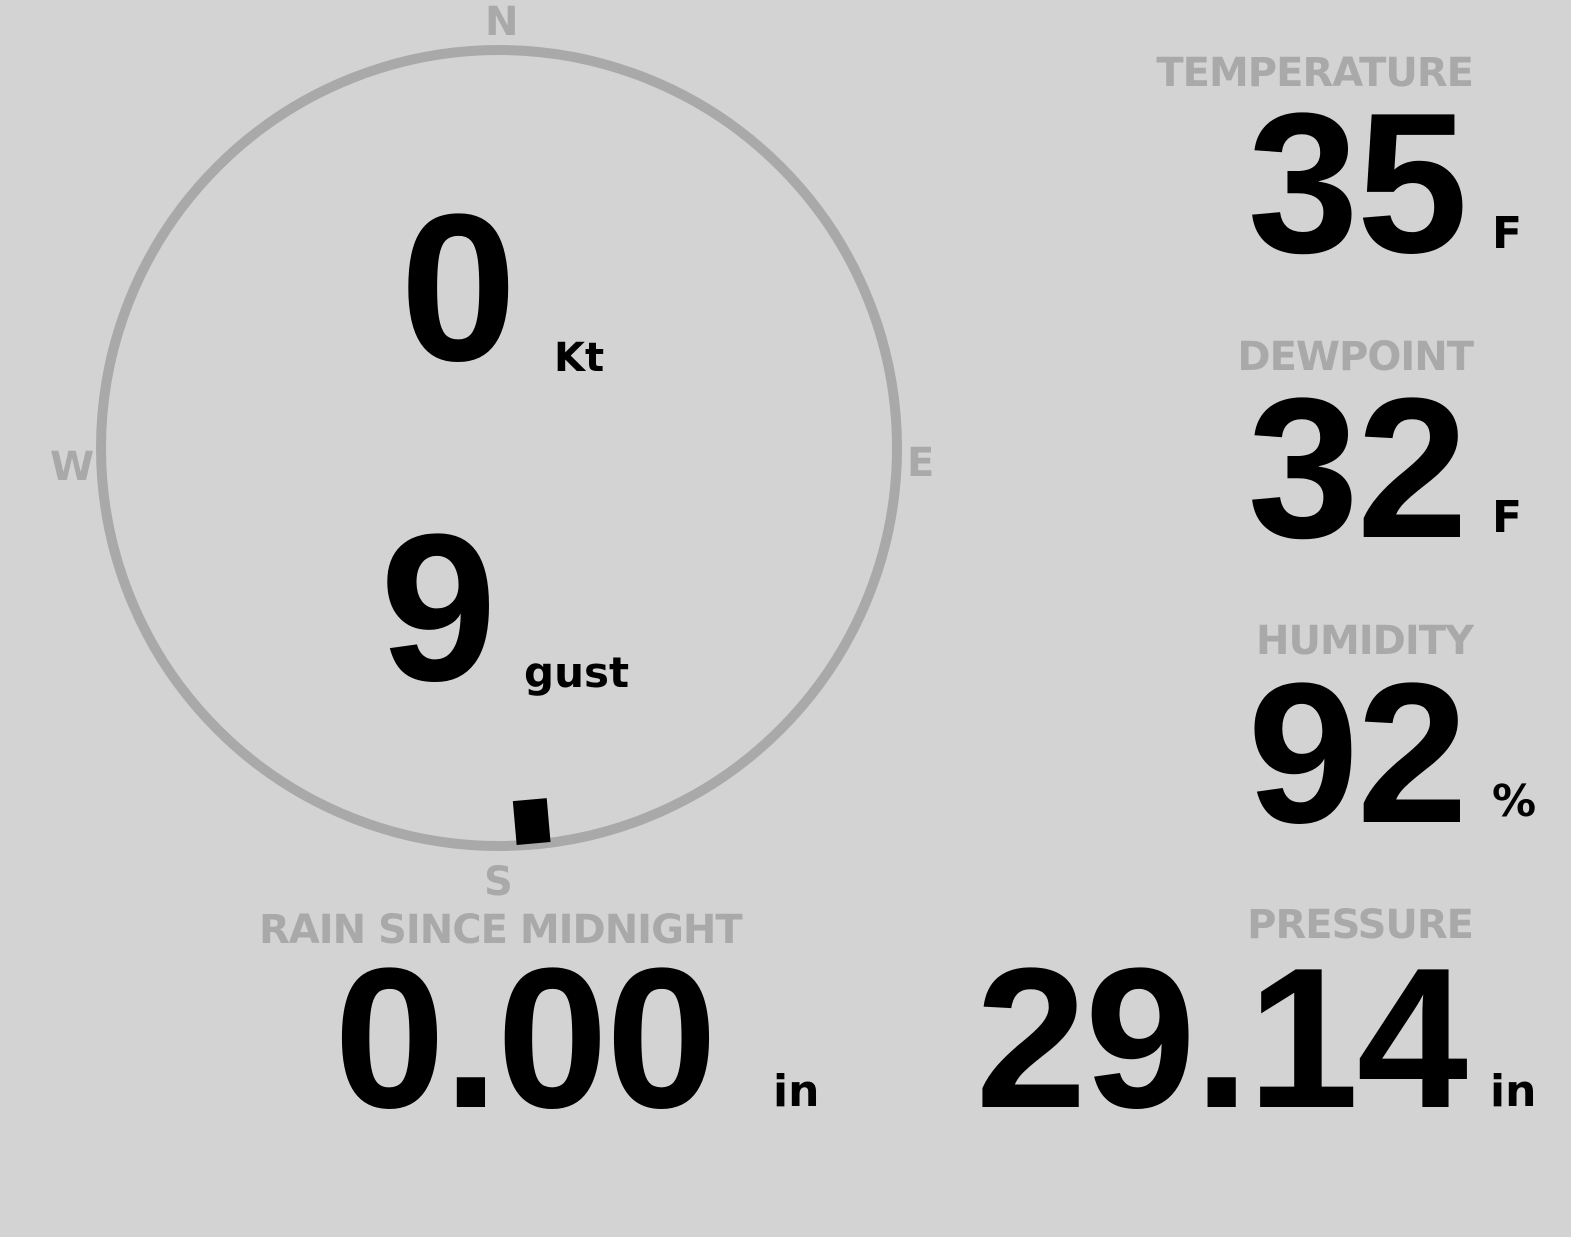 The height and width of the screenshot is (1237, 1571). I want to click on temperature-label: TEMPERATURE, so click(1315, 73).